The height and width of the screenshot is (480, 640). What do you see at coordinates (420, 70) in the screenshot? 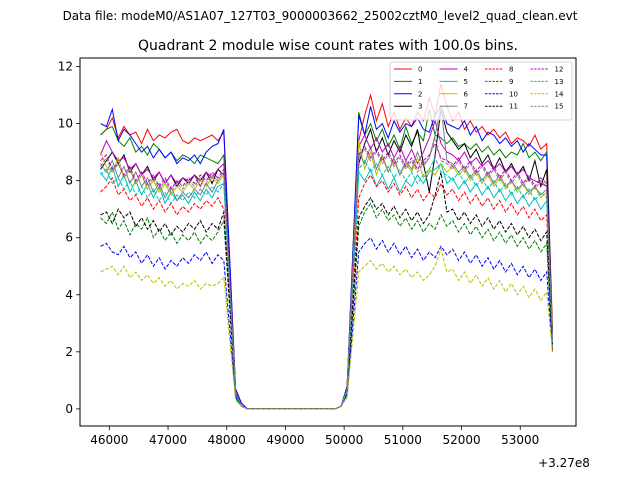
I see `legend-label-0: 0` at bounding box center [420, 70].